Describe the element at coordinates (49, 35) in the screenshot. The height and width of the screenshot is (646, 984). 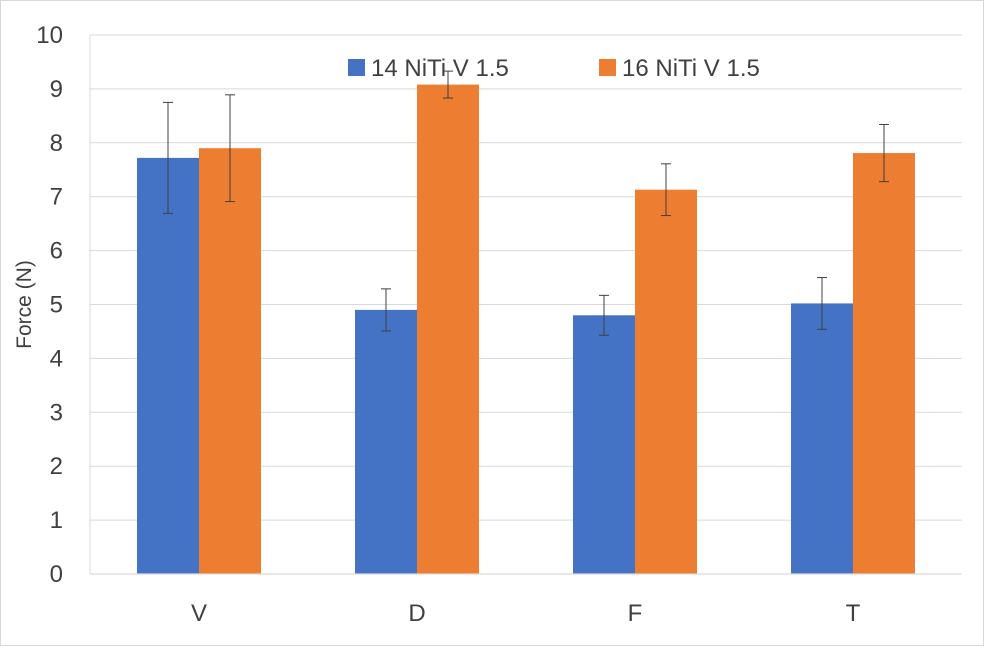
I see `y-tick-label: 10` at that location.